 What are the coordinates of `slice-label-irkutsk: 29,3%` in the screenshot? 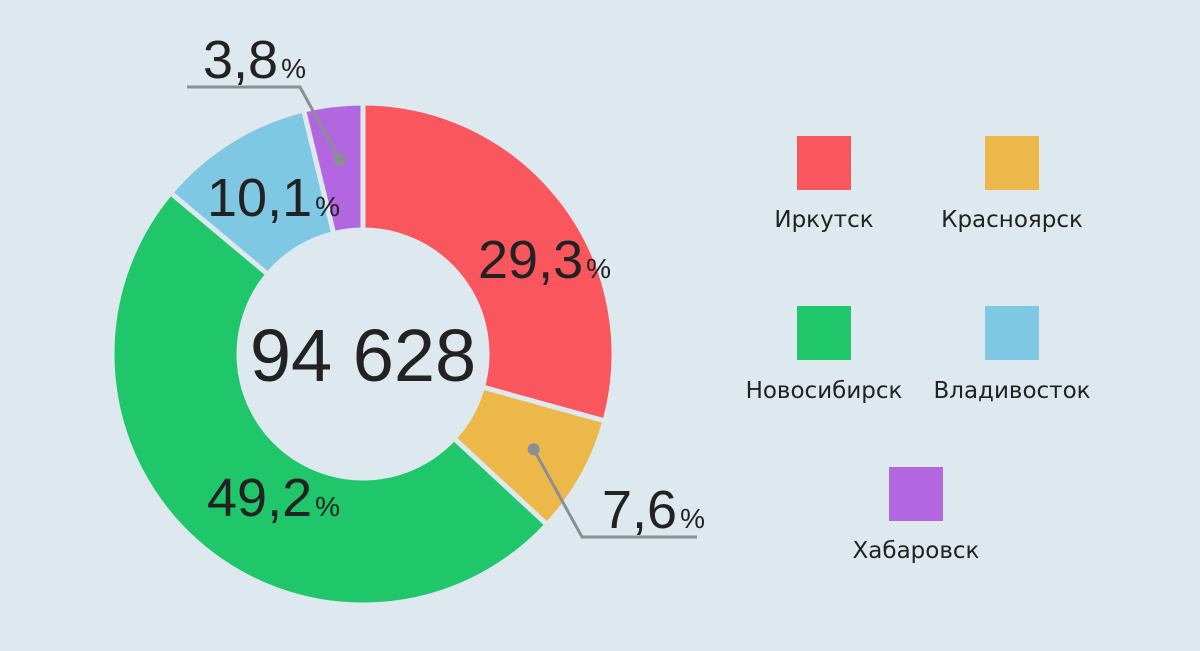 It's located at (544, 260).